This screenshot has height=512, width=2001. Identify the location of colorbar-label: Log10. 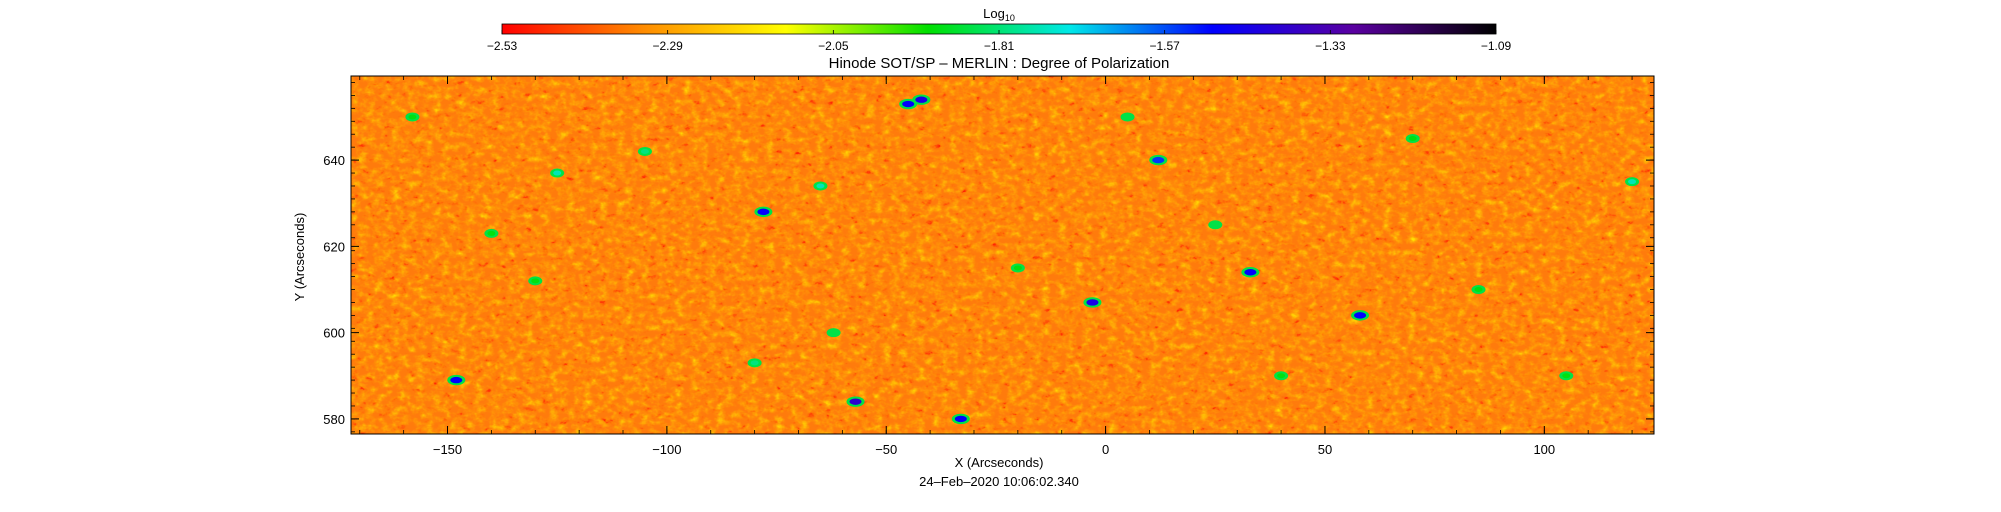
(999, 14).